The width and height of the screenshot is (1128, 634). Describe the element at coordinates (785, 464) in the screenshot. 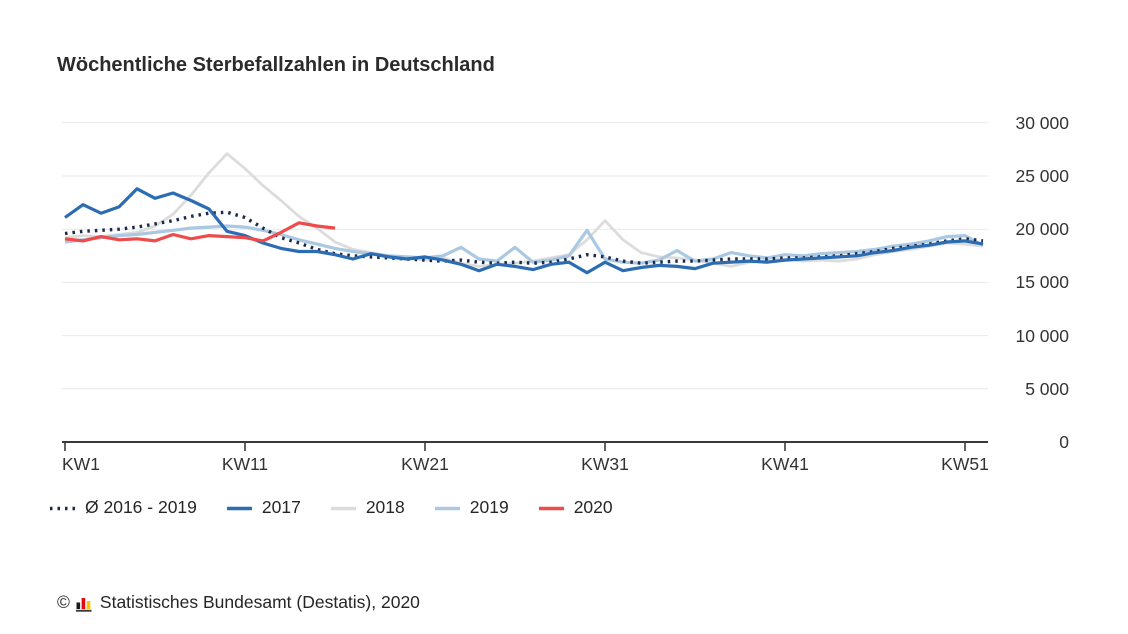

I see `x-tick-label-KW41: KW41` at that location.